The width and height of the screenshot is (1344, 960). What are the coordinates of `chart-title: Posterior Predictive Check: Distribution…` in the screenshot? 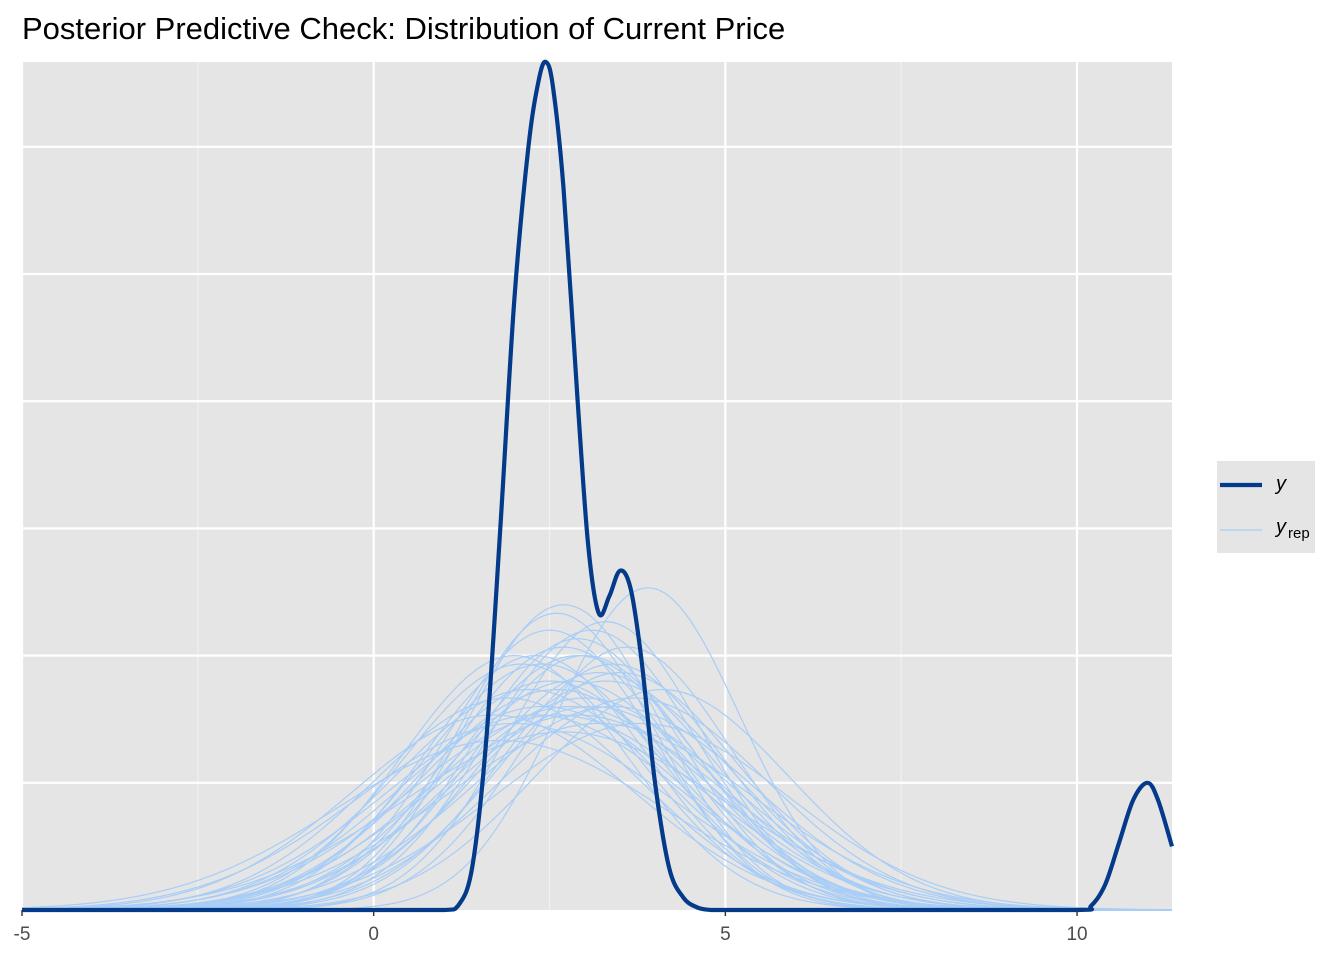 It's located at (403, 28).